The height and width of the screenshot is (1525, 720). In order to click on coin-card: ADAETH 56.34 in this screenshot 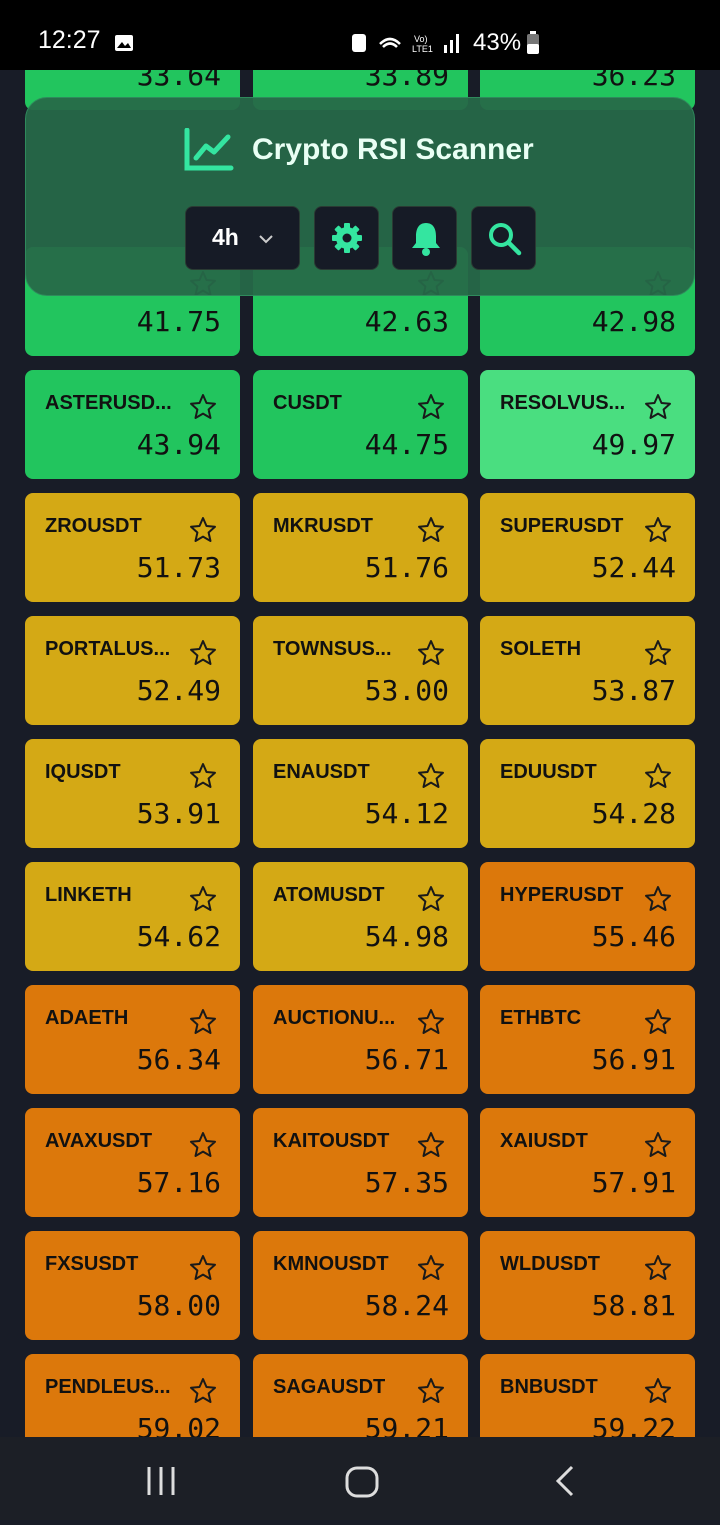, I will do `click(132, 1039)`.